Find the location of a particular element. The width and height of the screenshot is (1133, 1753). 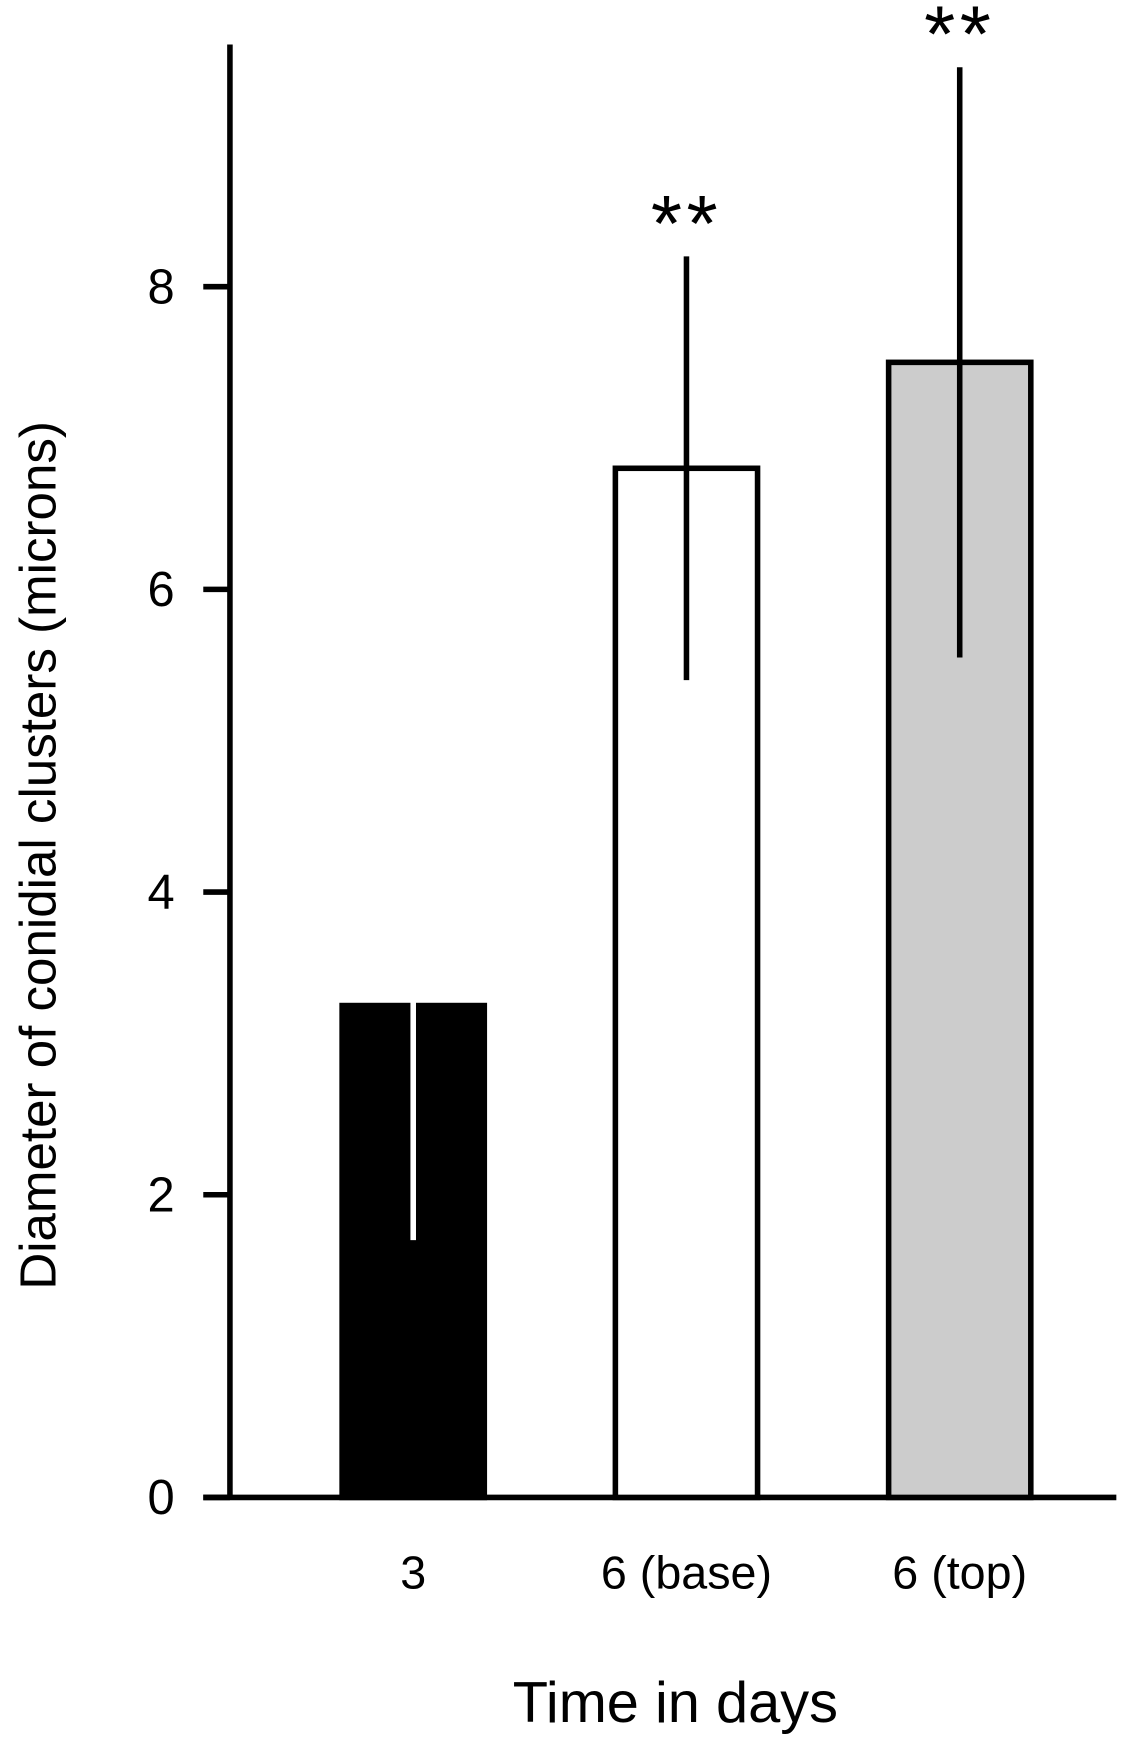

y-tick-label: 4 is located at coordinates (160, 893).